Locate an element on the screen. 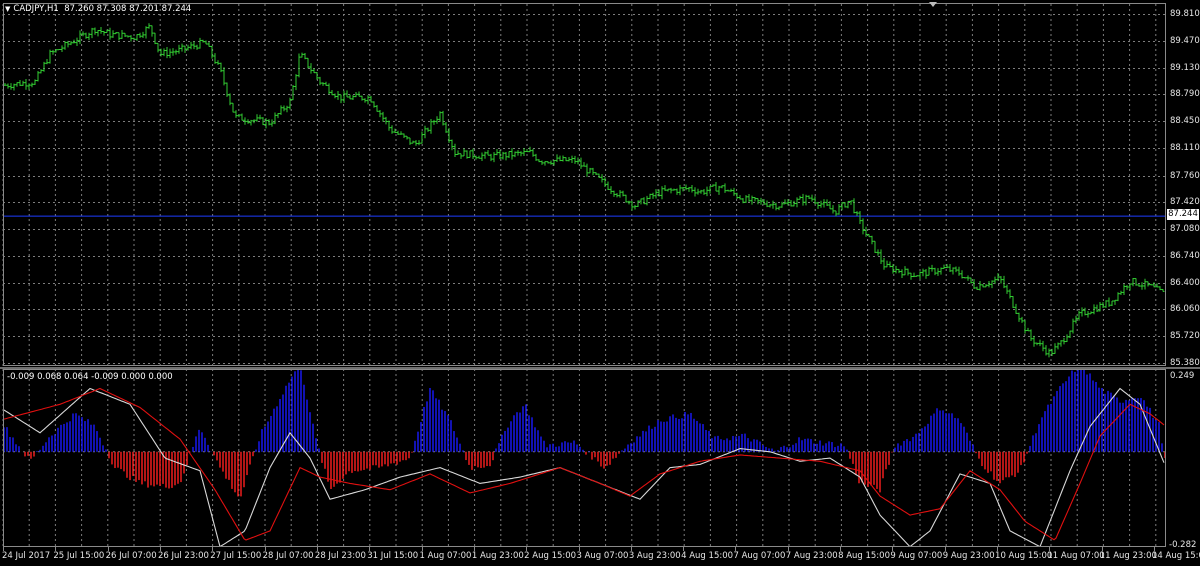  time-axis-label: 2 Aug 15:00 is located at coordinates (550, 556).